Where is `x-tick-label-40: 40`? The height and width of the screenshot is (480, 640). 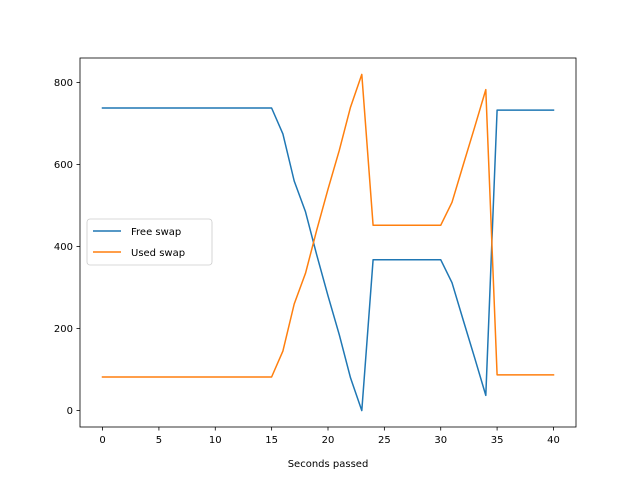 x-tick-label-40: 40 is located at coordinates (553, 440).